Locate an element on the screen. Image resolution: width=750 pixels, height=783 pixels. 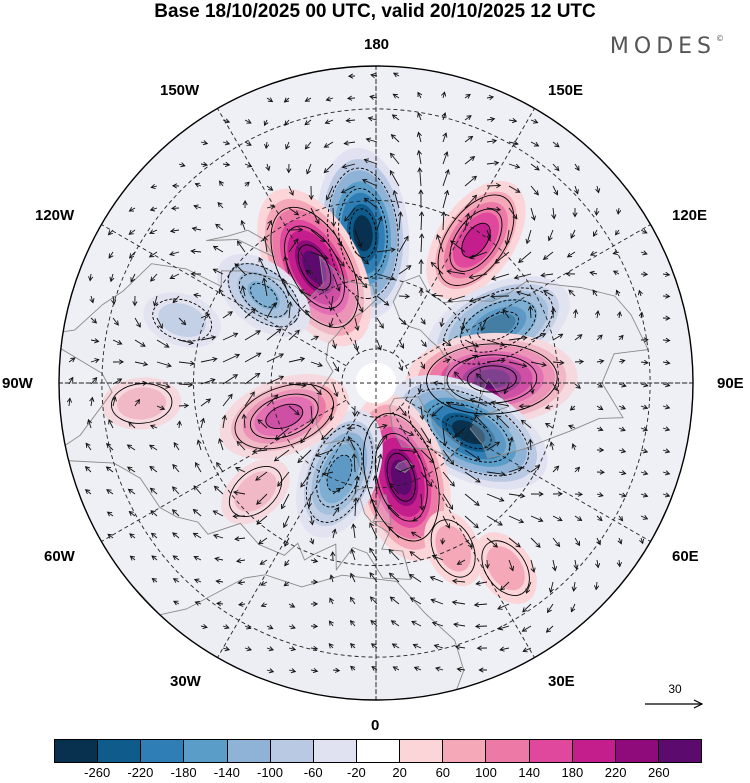
brand-name: MODES is located at coordinates (662, 46).